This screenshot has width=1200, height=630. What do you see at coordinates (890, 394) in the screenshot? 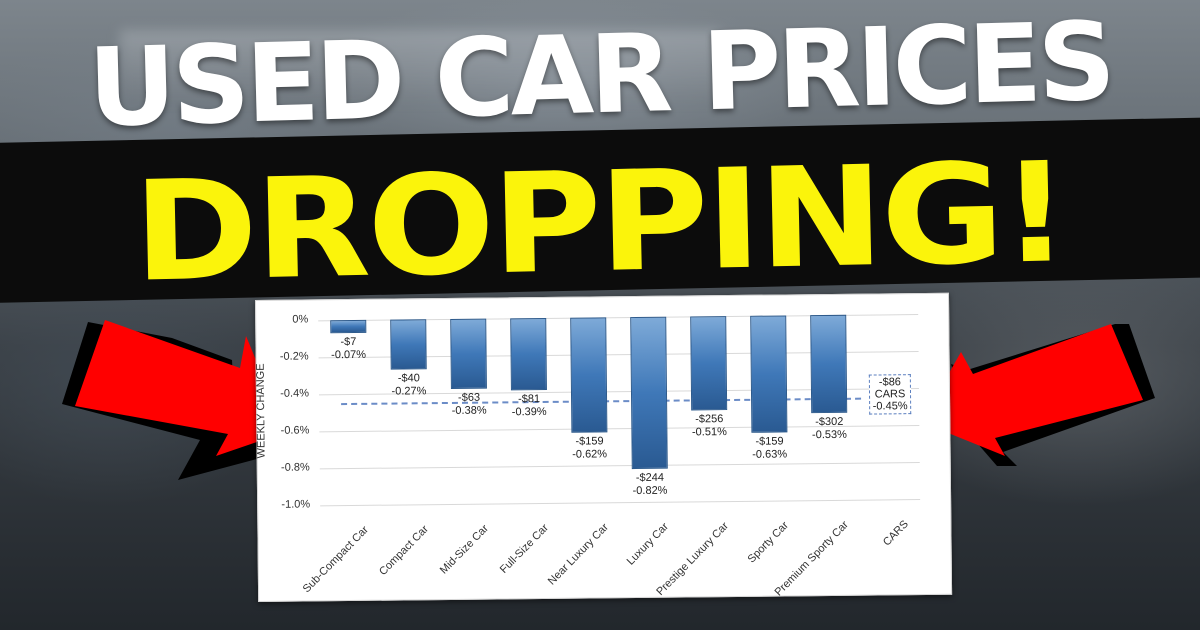
I see `average-label-box: -$86 CARS -0.45%` at bounding box center [890, 394].